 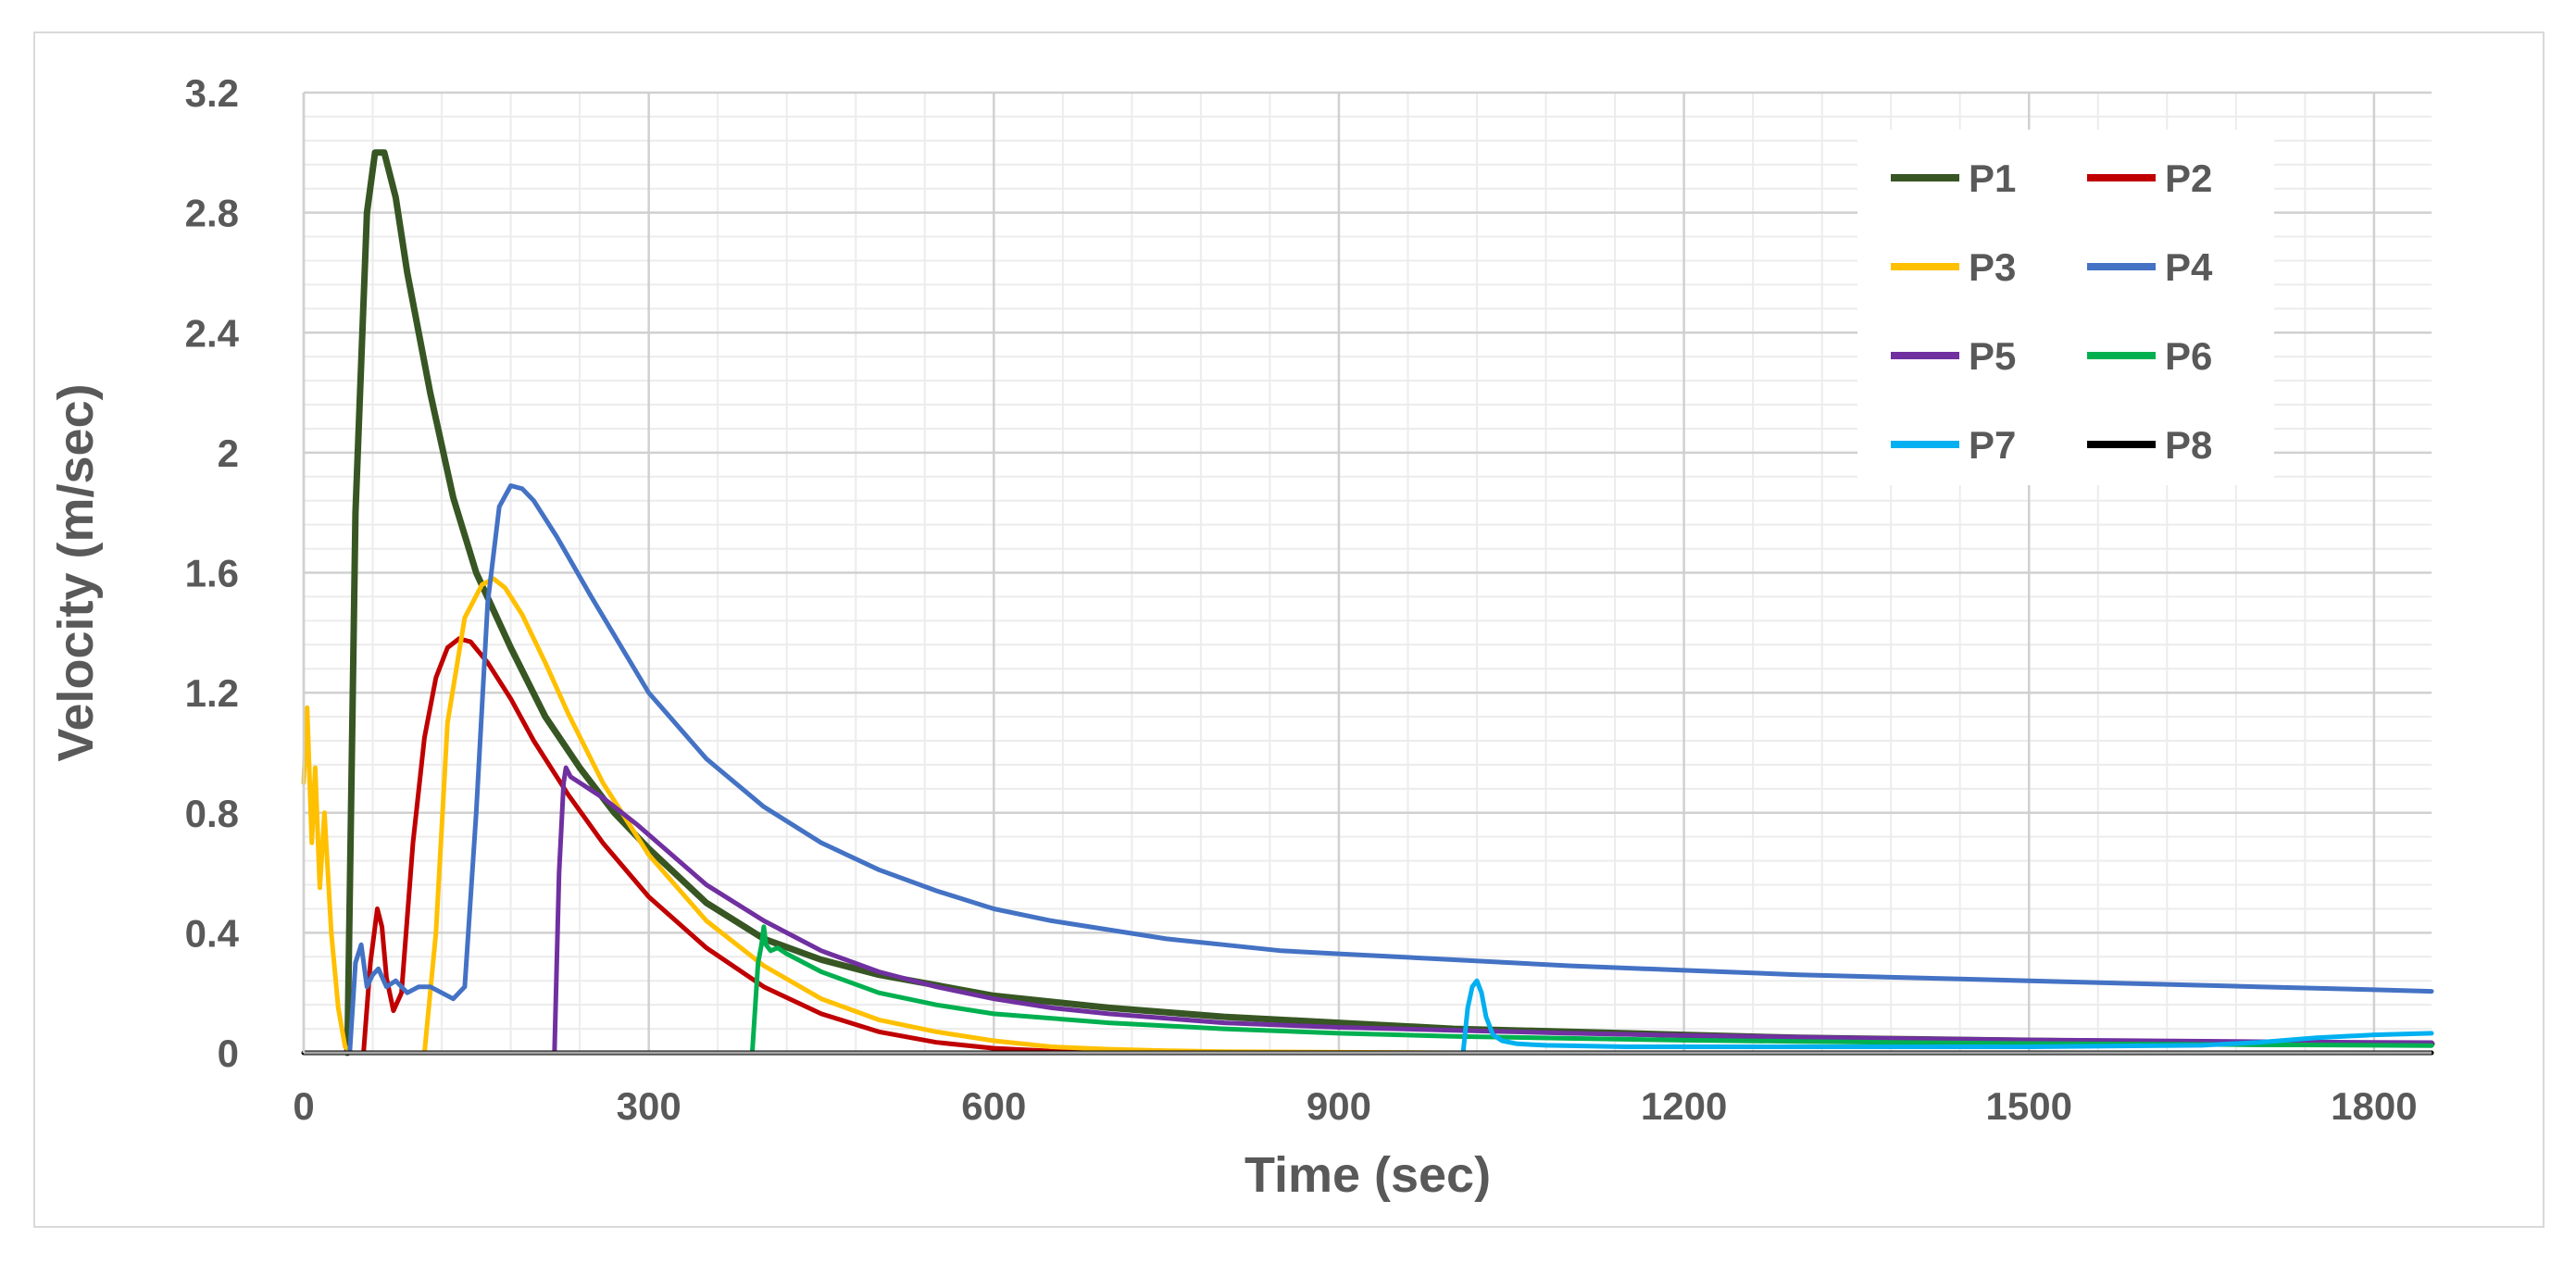 I want to click on legend-label-p5: P5, so click(x=1993, y=356).